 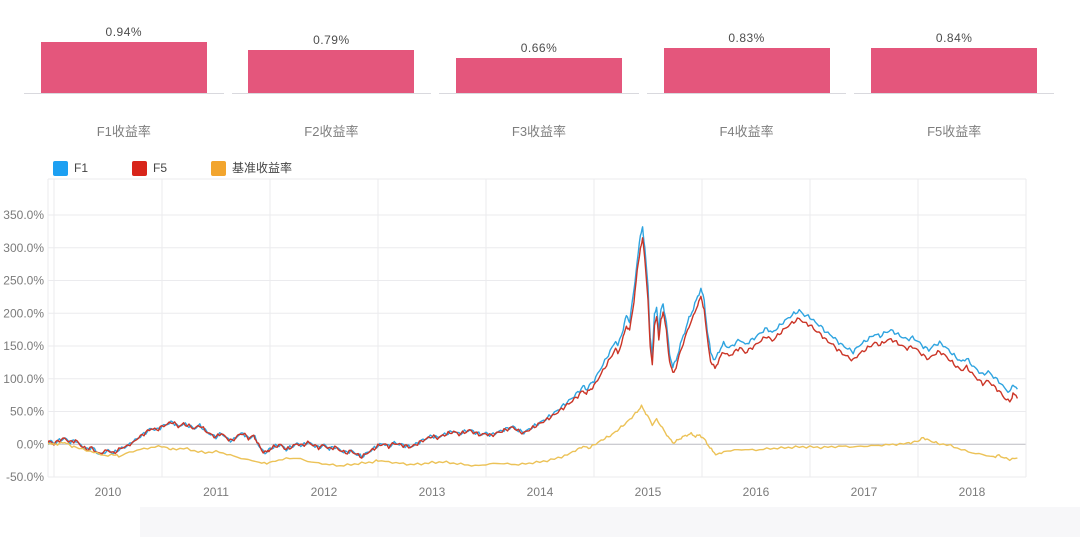 I want to click on x-axis-tick: 2011, so click(x=216, y=492).